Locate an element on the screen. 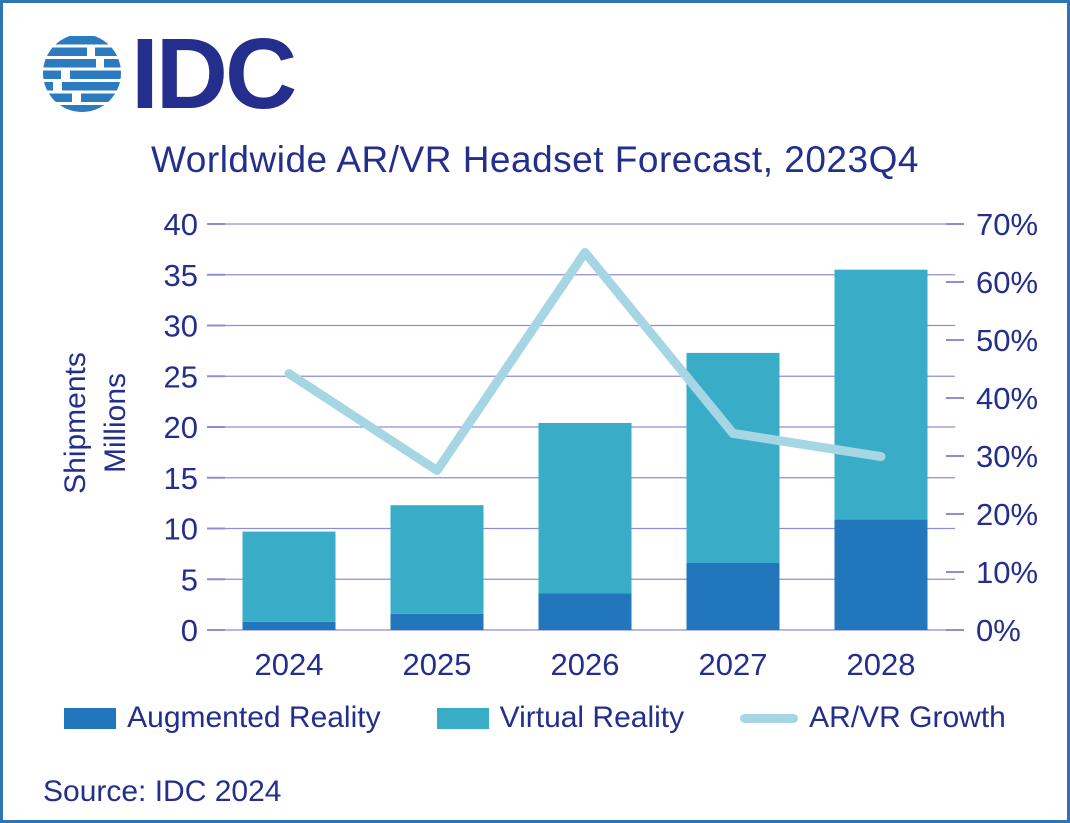 The width and height of the screenshot is (1070, 823). left-axis-tick-label: 25 is located at coordinates (181, 376).